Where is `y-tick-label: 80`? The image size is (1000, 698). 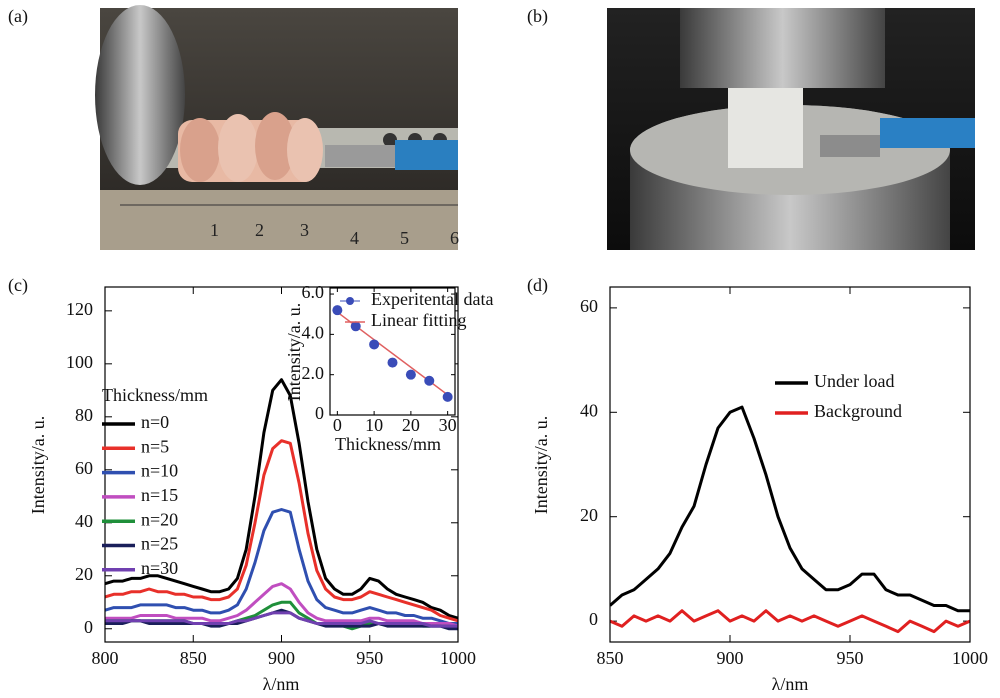
y-tick-label: 80 is located at coordinates (84, 415).